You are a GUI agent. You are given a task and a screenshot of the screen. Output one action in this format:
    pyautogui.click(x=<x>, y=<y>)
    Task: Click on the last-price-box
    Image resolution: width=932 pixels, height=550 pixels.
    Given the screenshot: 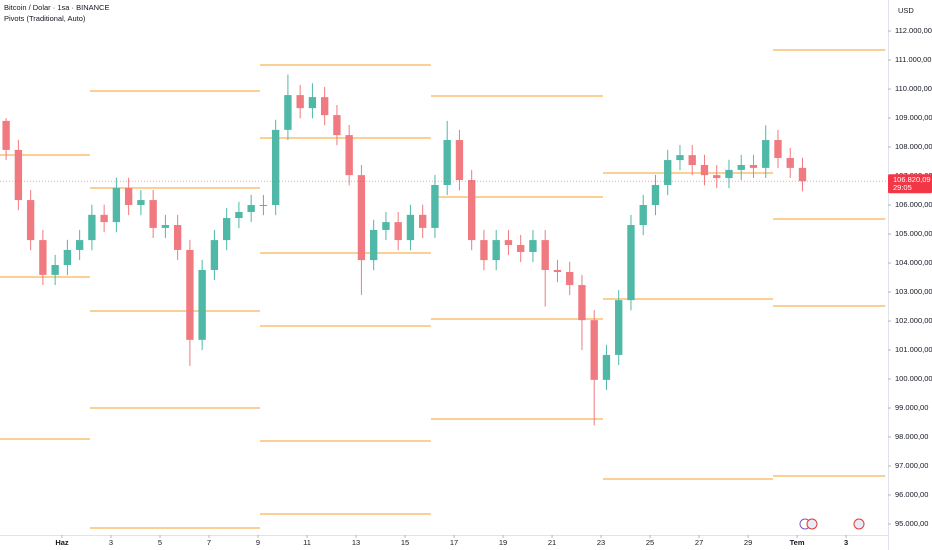 What is the action you would take?
    pyautogui.click(x=910, y=184)
    